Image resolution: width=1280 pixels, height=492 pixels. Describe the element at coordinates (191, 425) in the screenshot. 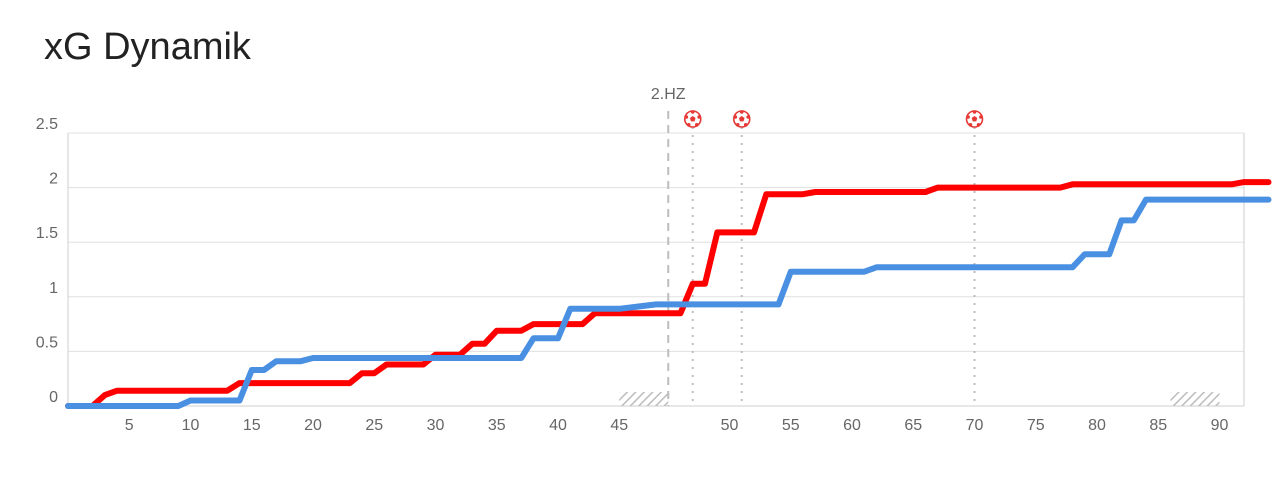

I see `x-tick-label: 10` at that location.